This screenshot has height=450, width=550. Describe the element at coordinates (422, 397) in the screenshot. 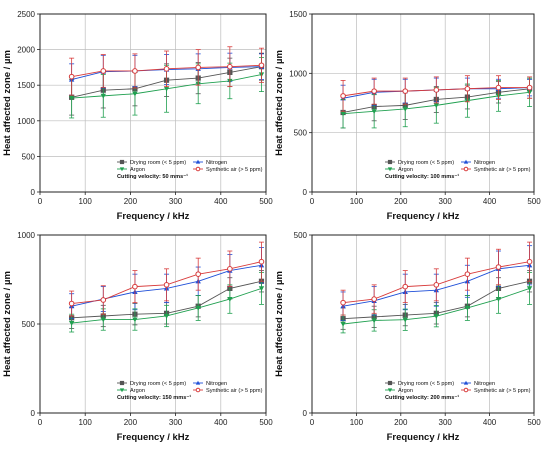

I see `legend-title: Cutting velocity: 200 mms⁻¹` at that location.